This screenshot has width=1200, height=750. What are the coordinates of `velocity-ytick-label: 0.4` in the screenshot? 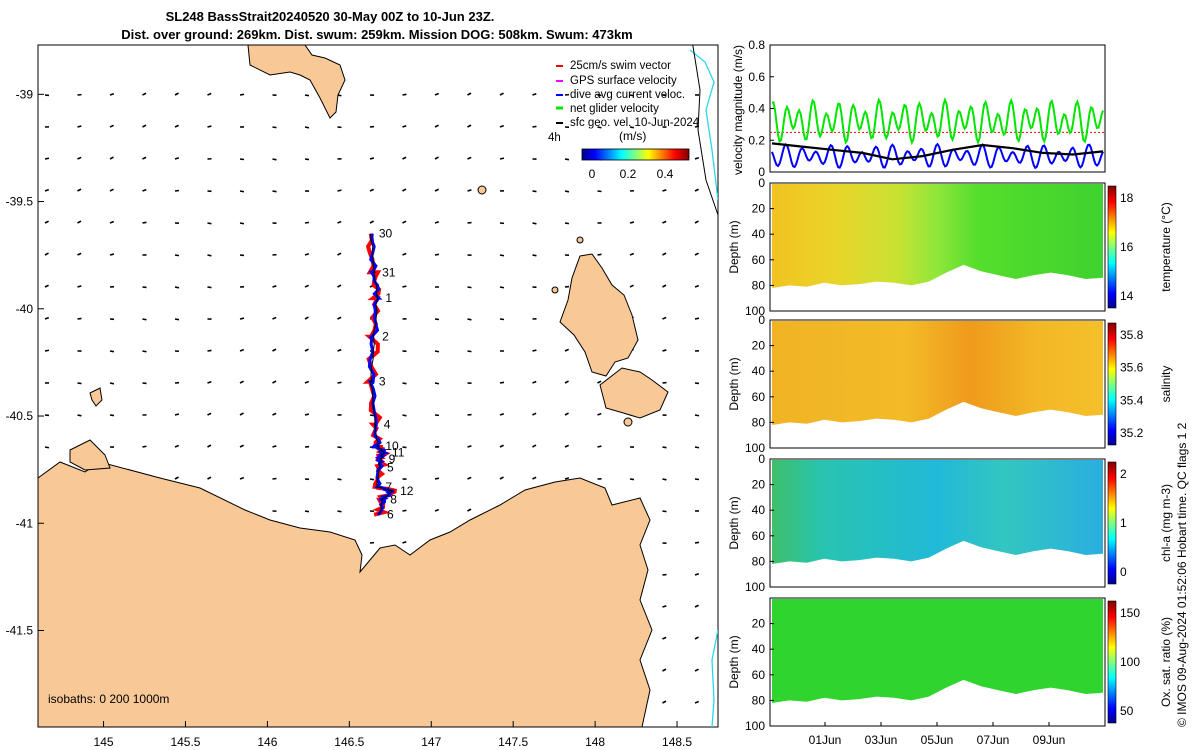 It's located at (756, 109).